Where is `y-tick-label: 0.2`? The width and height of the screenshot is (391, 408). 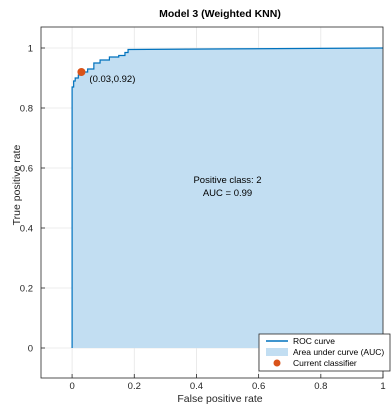
y-tick-label: 0.2 is located at coordinates (26, 289).